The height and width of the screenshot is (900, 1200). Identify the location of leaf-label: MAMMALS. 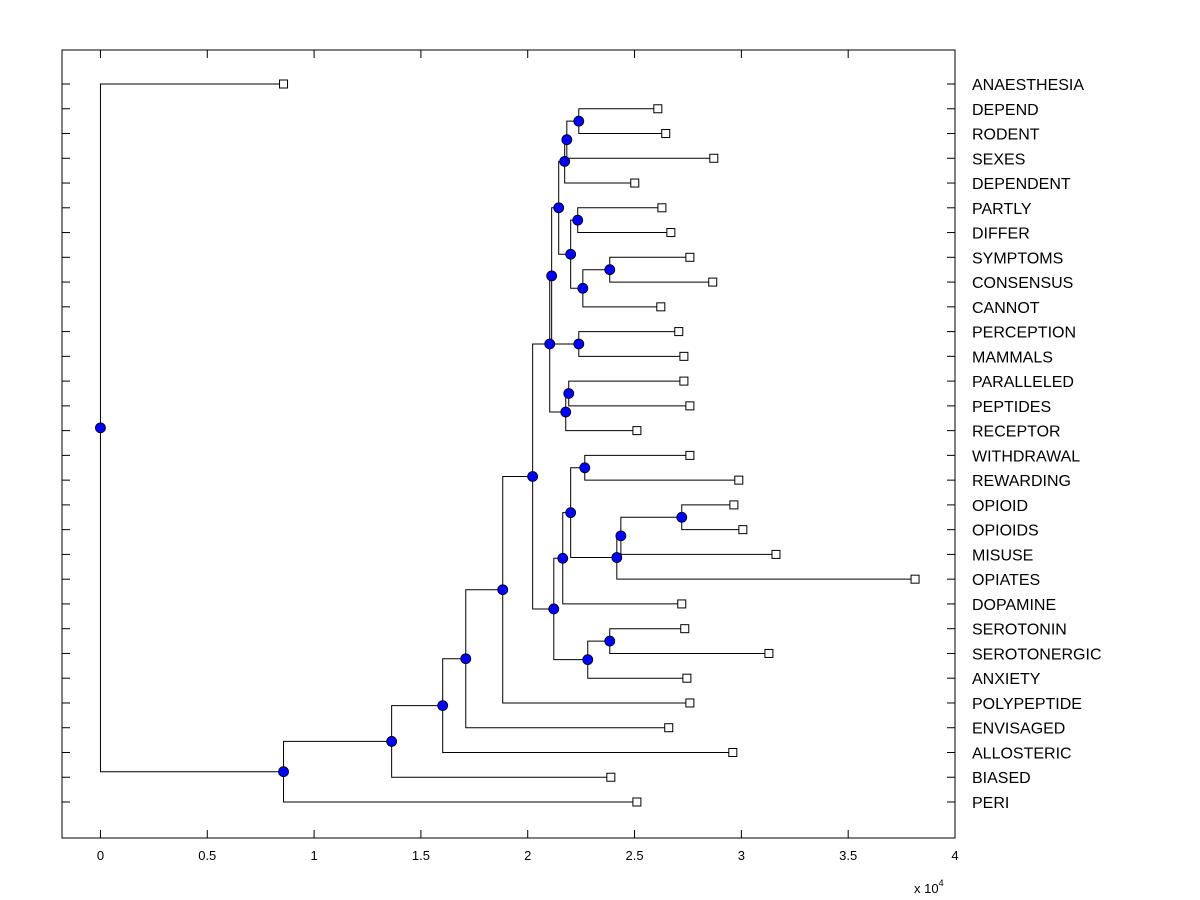
(1012, 357).